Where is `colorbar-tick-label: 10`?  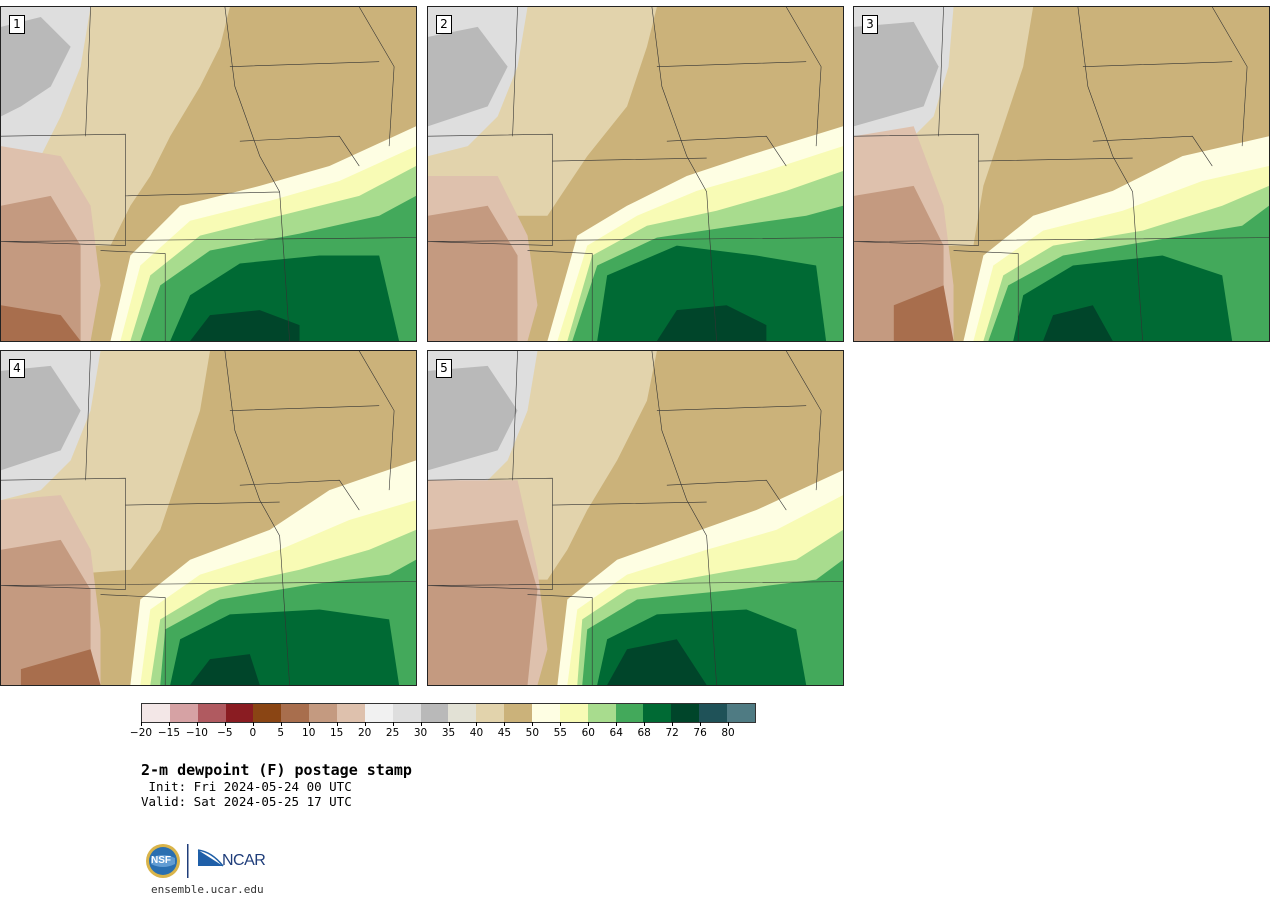 colorbar-tick-label: 10 is located at coordinates (309, 733).